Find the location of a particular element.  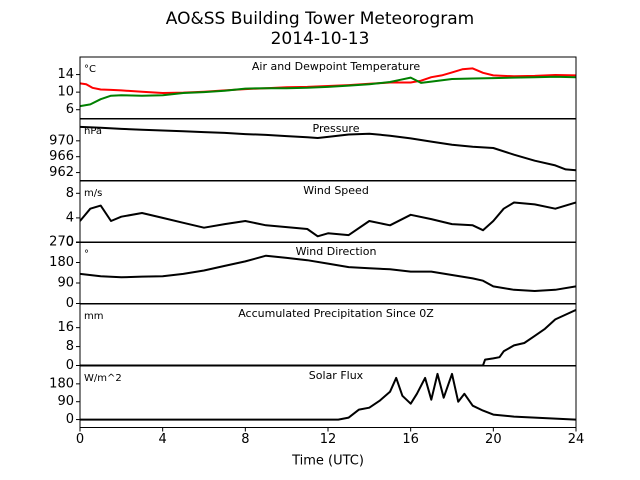

chart-title: AO&SS Building Tower Meteorogram is located at coordinates (320, 19).